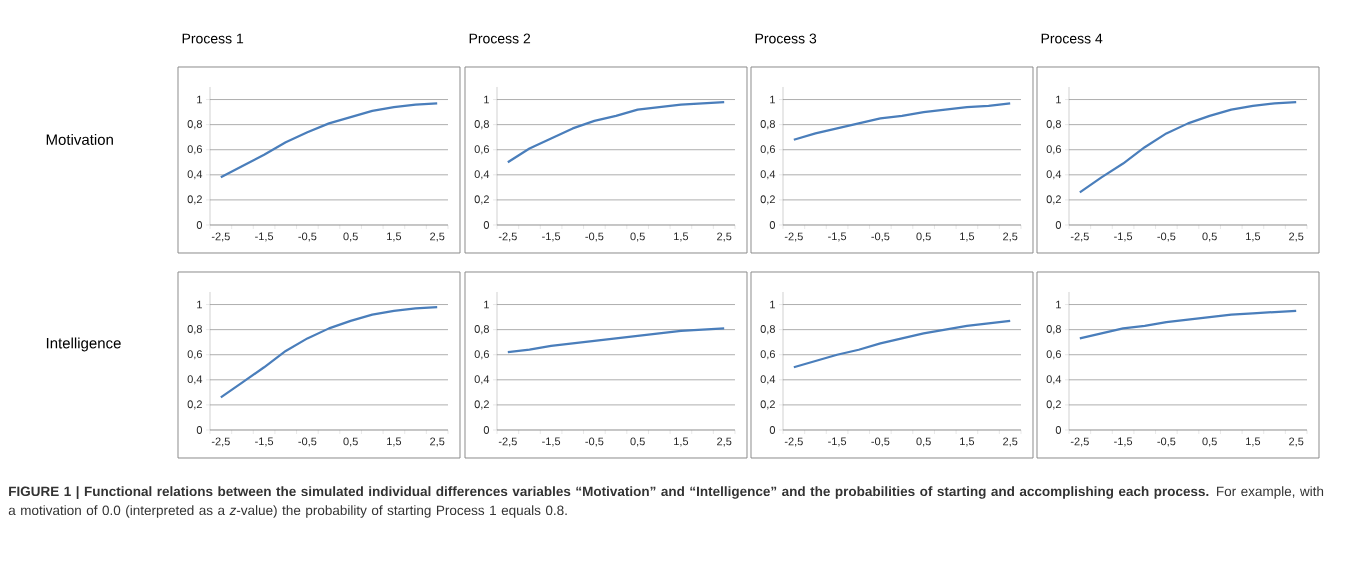 Image resolution: width=1355 pixels, height=561 pixels. I want to click on text: FIGURE 1 | Functional relations between the simulated individual differences variables “Motivation” and “Intelligence” and the probabilities of starting and accomplishing each process. For example, with a motivation of 0.0 (interpreted as a z-value) the probability of starting Process 1 equals 0.8., so click(666, 502).